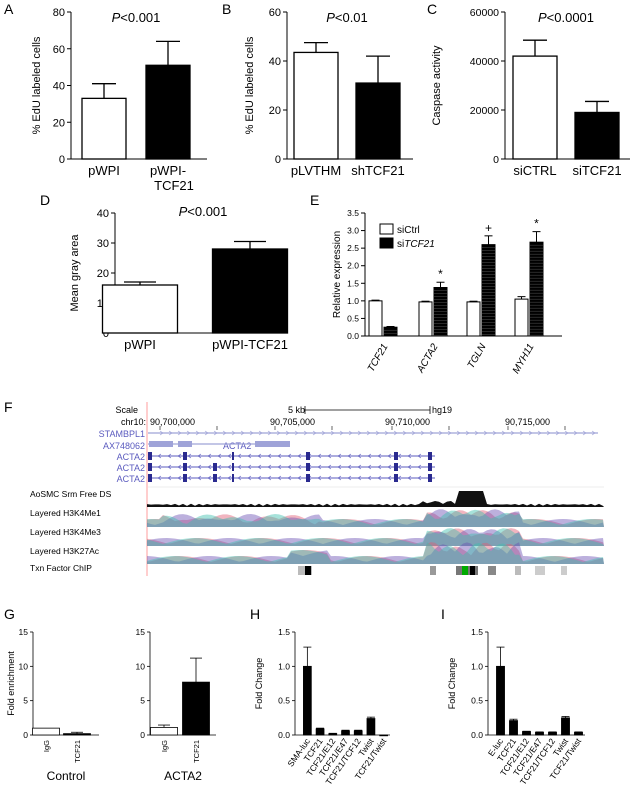 The image size is (639, 800). Describe the element at coordinates (296, 410) in the screenshot. I see `scale-value: 5 kb` at that location.